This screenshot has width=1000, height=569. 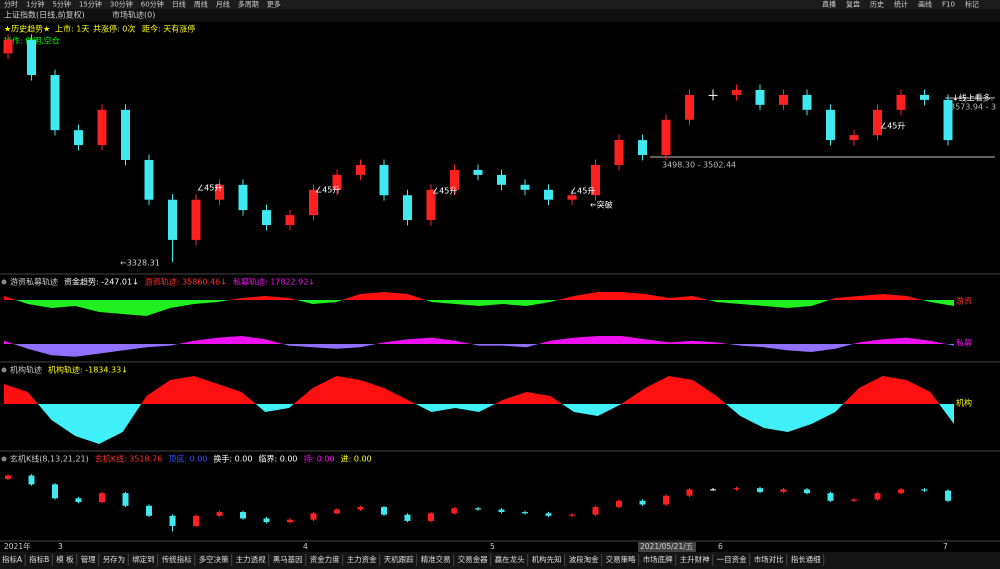 What do you see at coordinates (114, 559) in the screenshot?
I see `indicator-tab: 另存为` at bounding box center [114, 559].